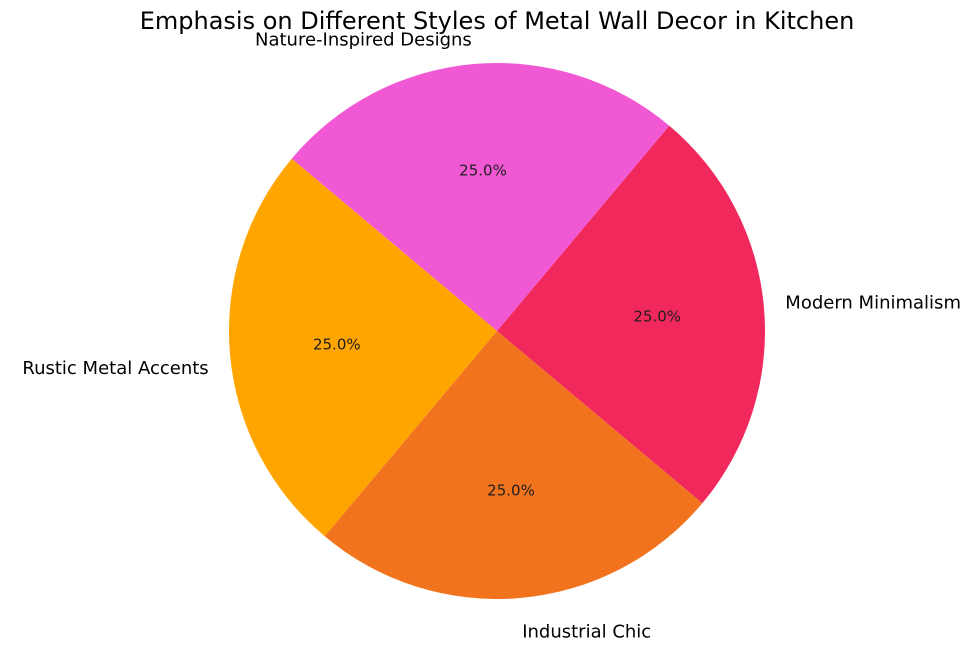 This screenshot has width=980, height=649. I want to click on pie-label-modern-minimalism: Modern Minimalism, so click(873, 303).